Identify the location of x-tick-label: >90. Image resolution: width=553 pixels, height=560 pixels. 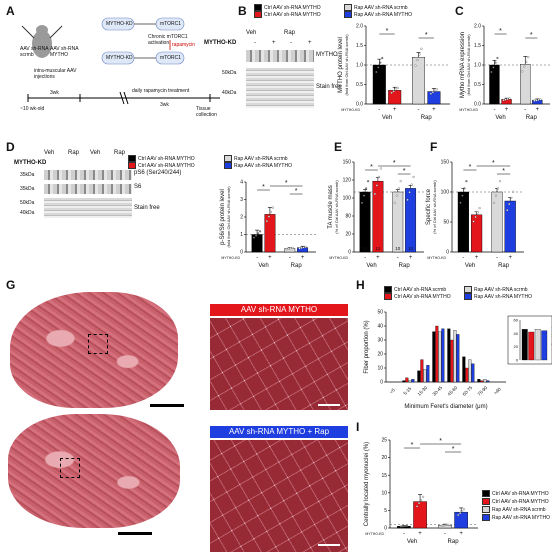
(497, 390).